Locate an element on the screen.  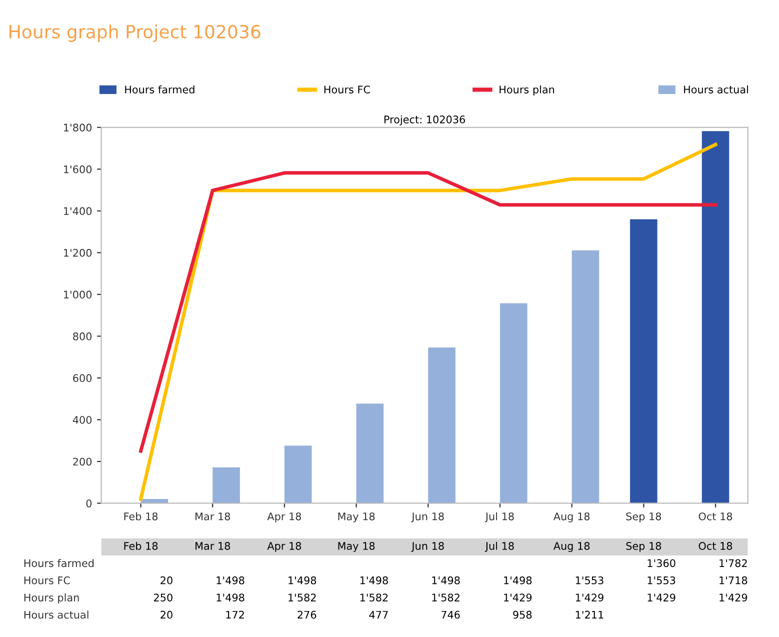
data-label: 250 is located at coordinates (163, 598).